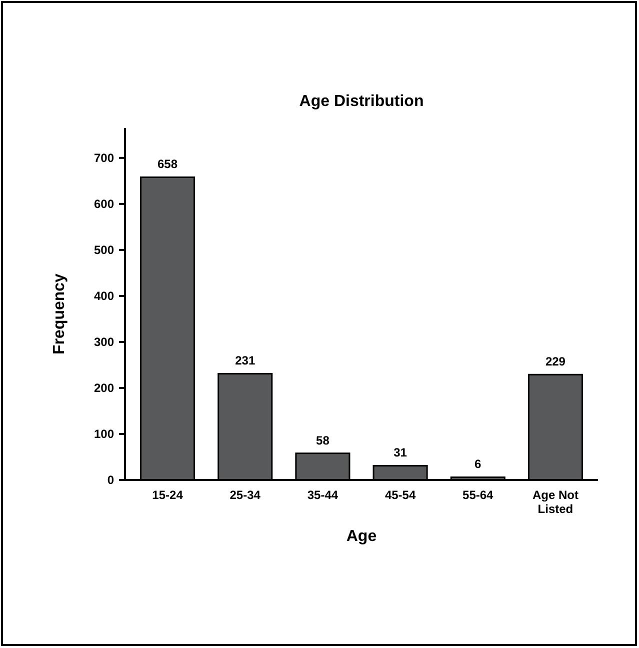 Image resolution: width=639 pixels, height=648 pixels. What do you see at coordinates (323, 440) in the screenshot?
I see `data-label: 58` at bounding box center [323, 440].